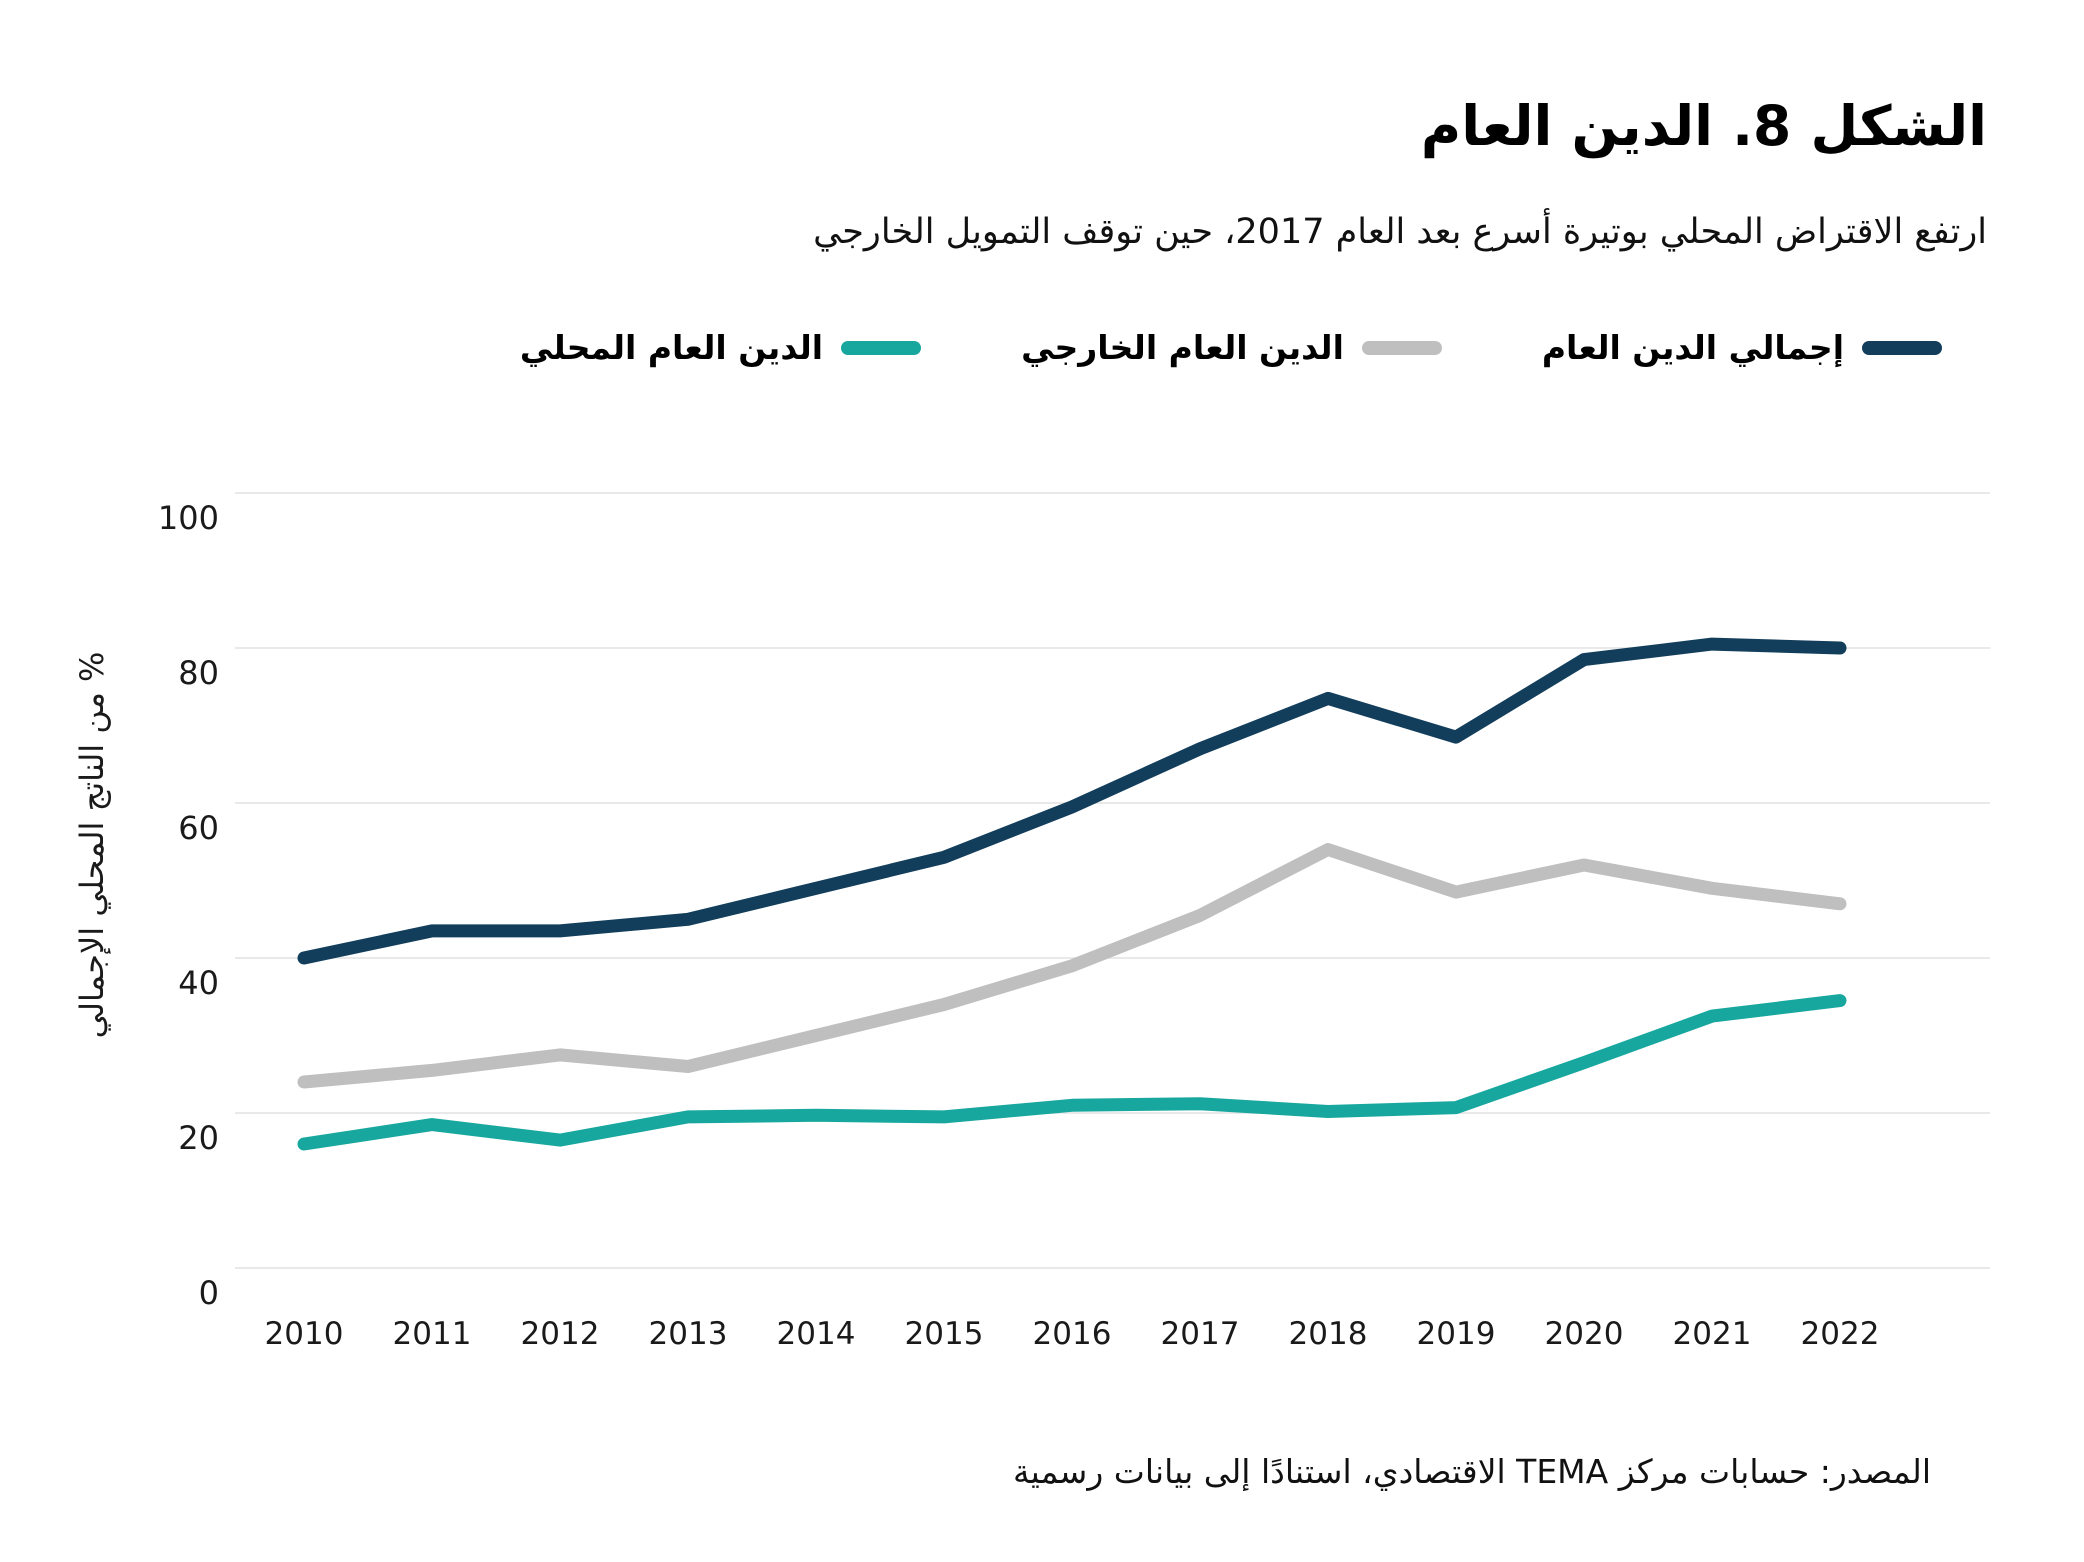  What do you see at coordinates (1072, 1334) in the screenshot?
I see `x-tick-label-2016: 2016` at bounding box center [1072, 1334].